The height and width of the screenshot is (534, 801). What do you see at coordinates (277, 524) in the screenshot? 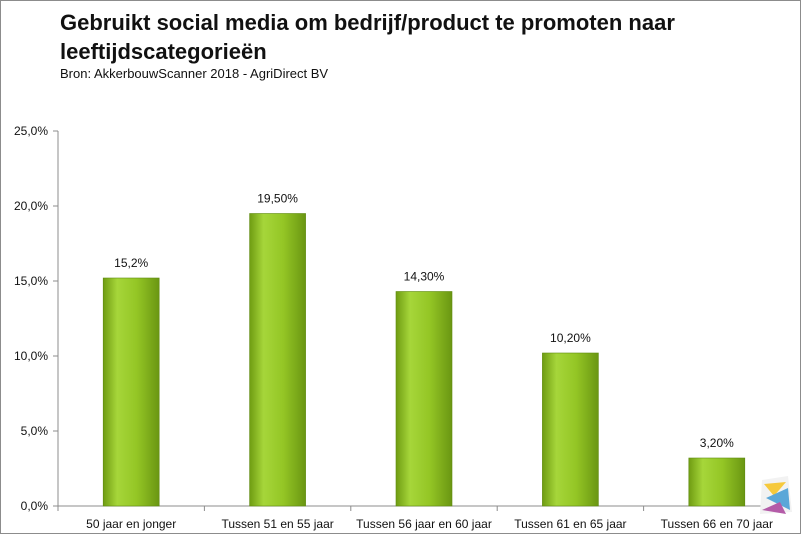
I see `x-category-label: Tussen 51 en 55 jaar` at bounding box center [277, 524].